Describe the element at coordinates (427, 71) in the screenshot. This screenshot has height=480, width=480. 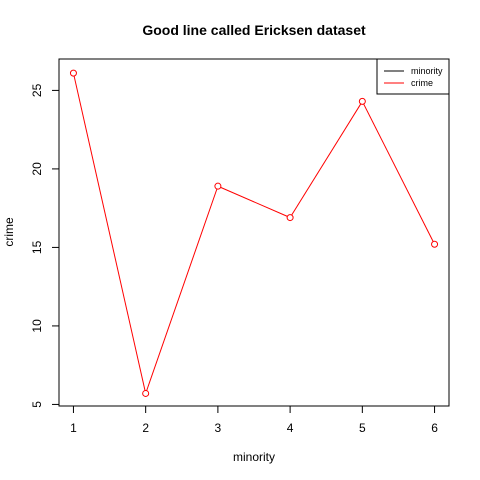
I see `legend-label: minority` at that location.